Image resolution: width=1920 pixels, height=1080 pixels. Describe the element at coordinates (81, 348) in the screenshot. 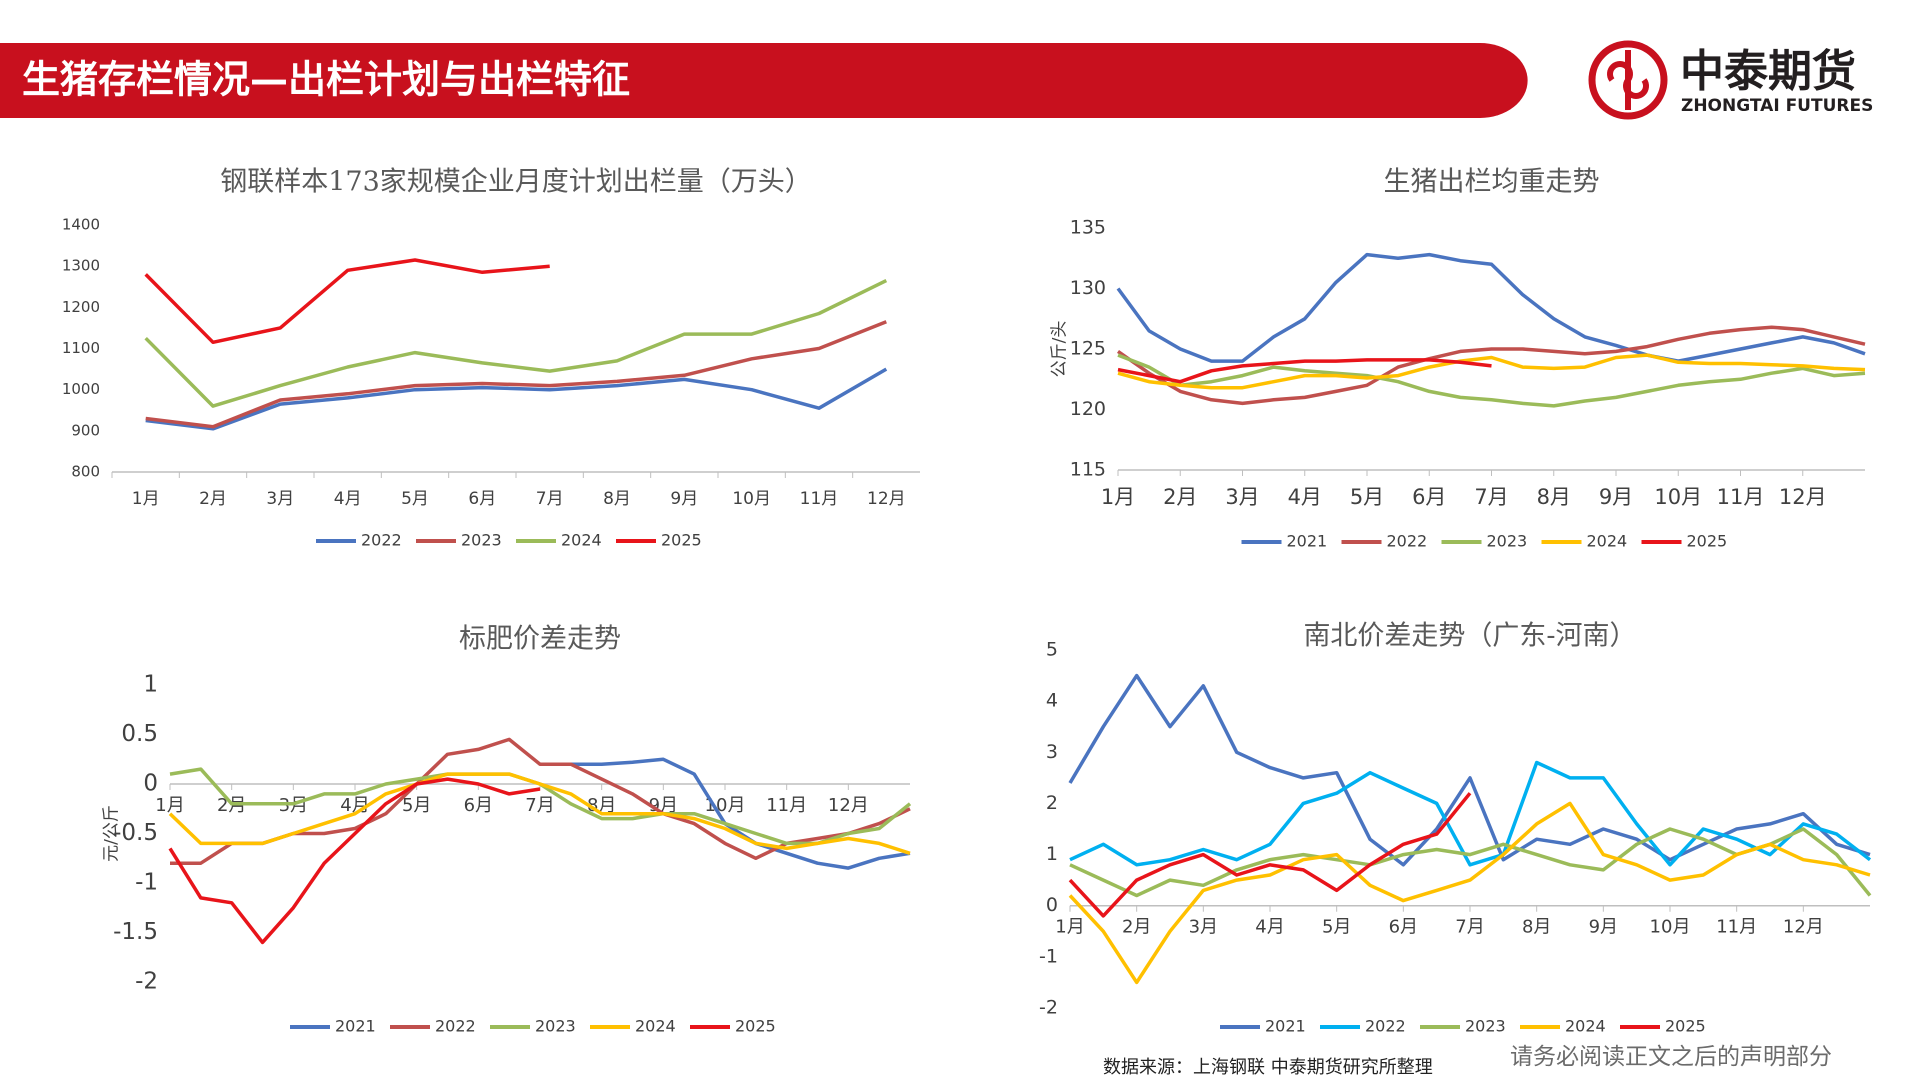

I see `y-tick-label: 1100` at that location.